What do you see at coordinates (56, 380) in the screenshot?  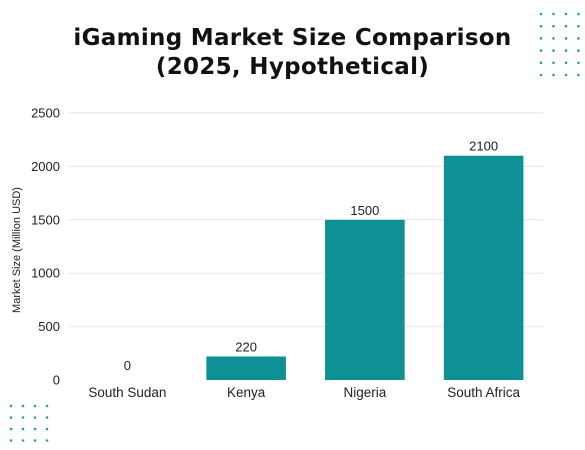 I see `y-tick-label: 0` at bounding box center [56, 380].